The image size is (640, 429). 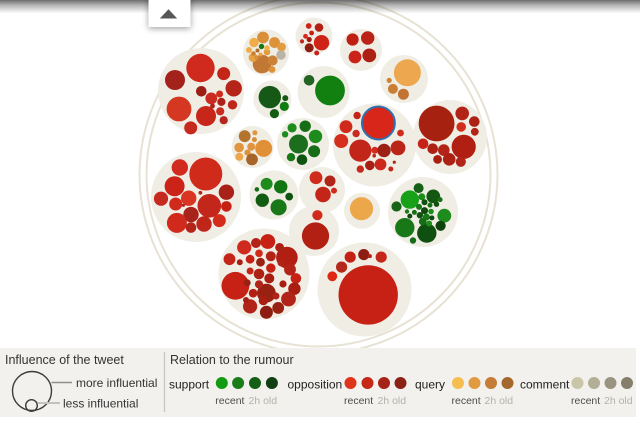 What do you see at coordinates (430, 385) in the screenshot?
I see `svg-text: query` at bounding box center [430, 385].